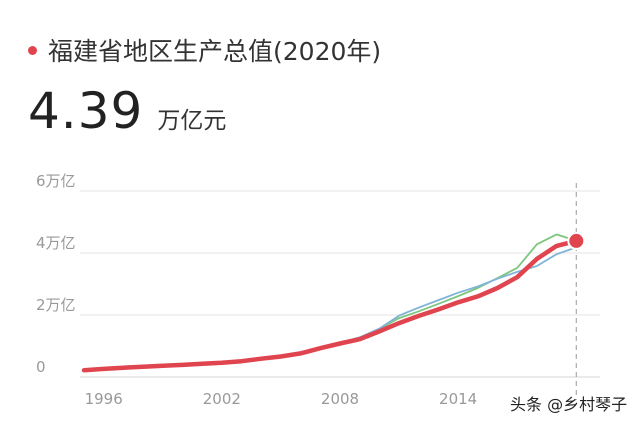 The width and height of the screenshot is (640, 421). What do you see at coordinates (32, 50) in the screenshot?
I see `title-dot-icon` at bounding box center [32, 50].